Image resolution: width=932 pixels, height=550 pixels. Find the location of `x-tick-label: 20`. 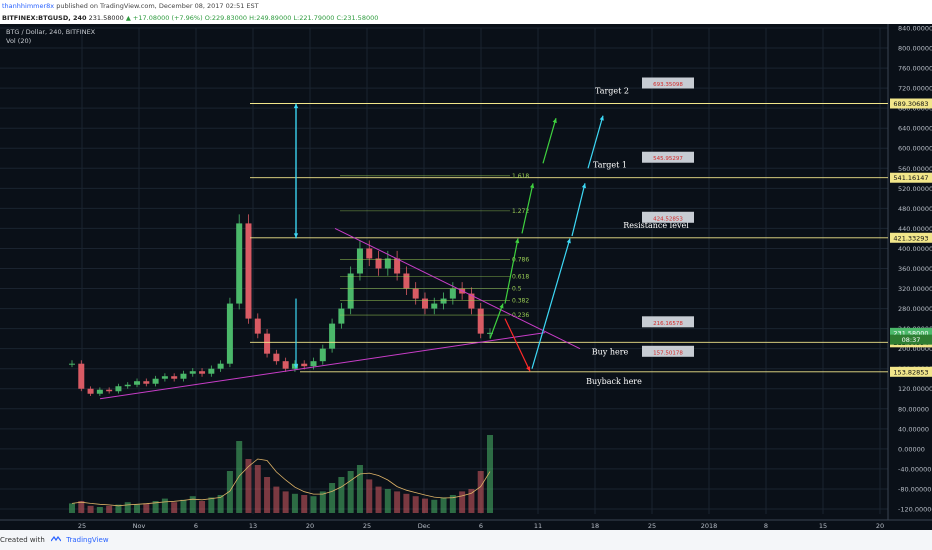

x-tick-label: 20 is located at coordinates (310, 526).